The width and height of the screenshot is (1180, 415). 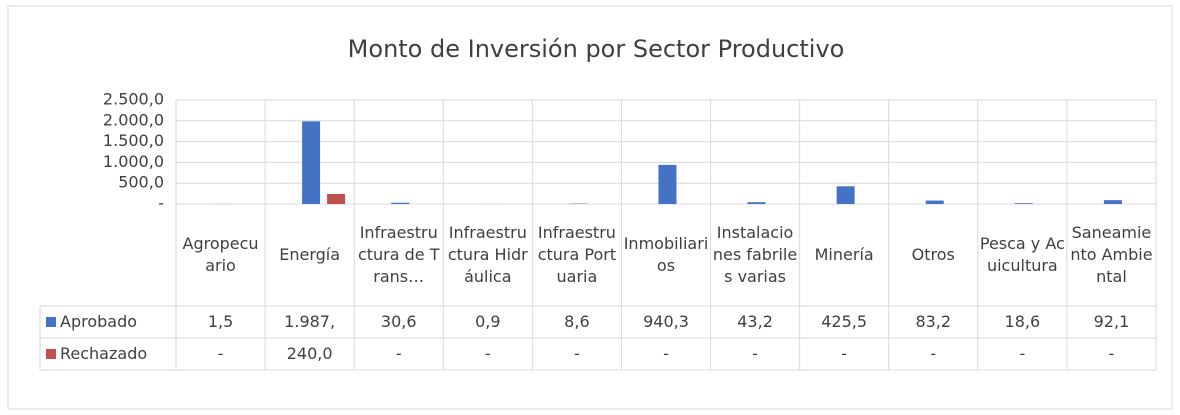 I want to click on value-label: 940,3, so click(x=666, y=321).